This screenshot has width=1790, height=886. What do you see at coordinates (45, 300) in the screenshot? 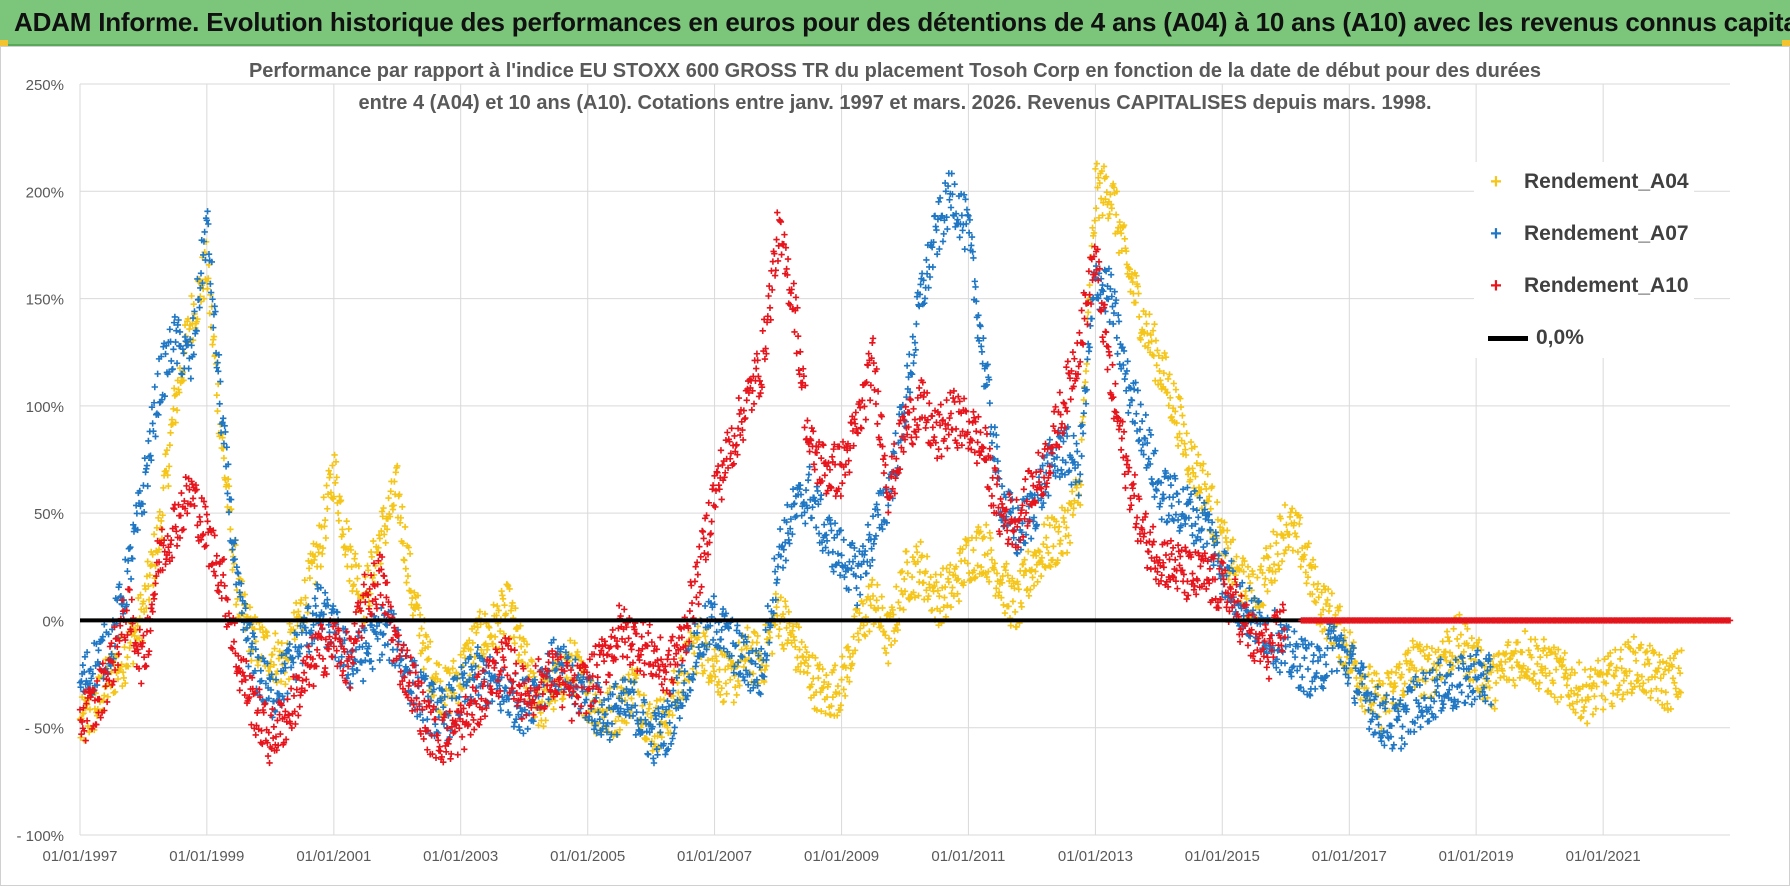
I see `y-tick-label: 150%` at bounding box center [45, 300].